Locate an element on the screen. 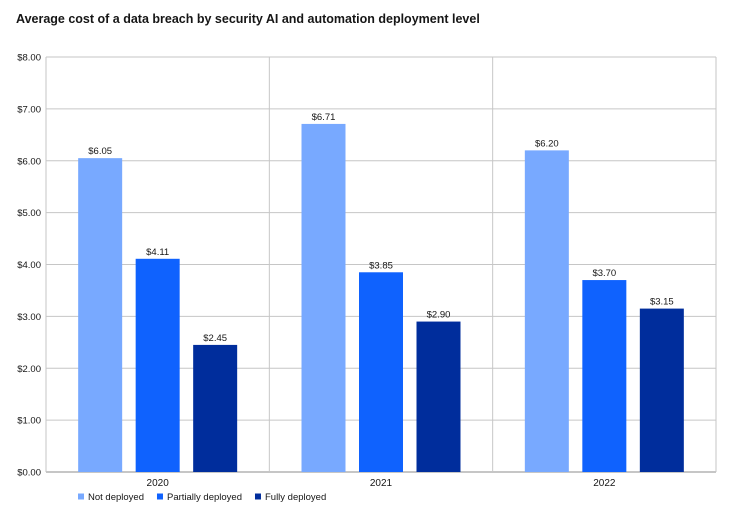 The image size is (735, 527). data-label: $6.20 is located at coordinates (547, 143).